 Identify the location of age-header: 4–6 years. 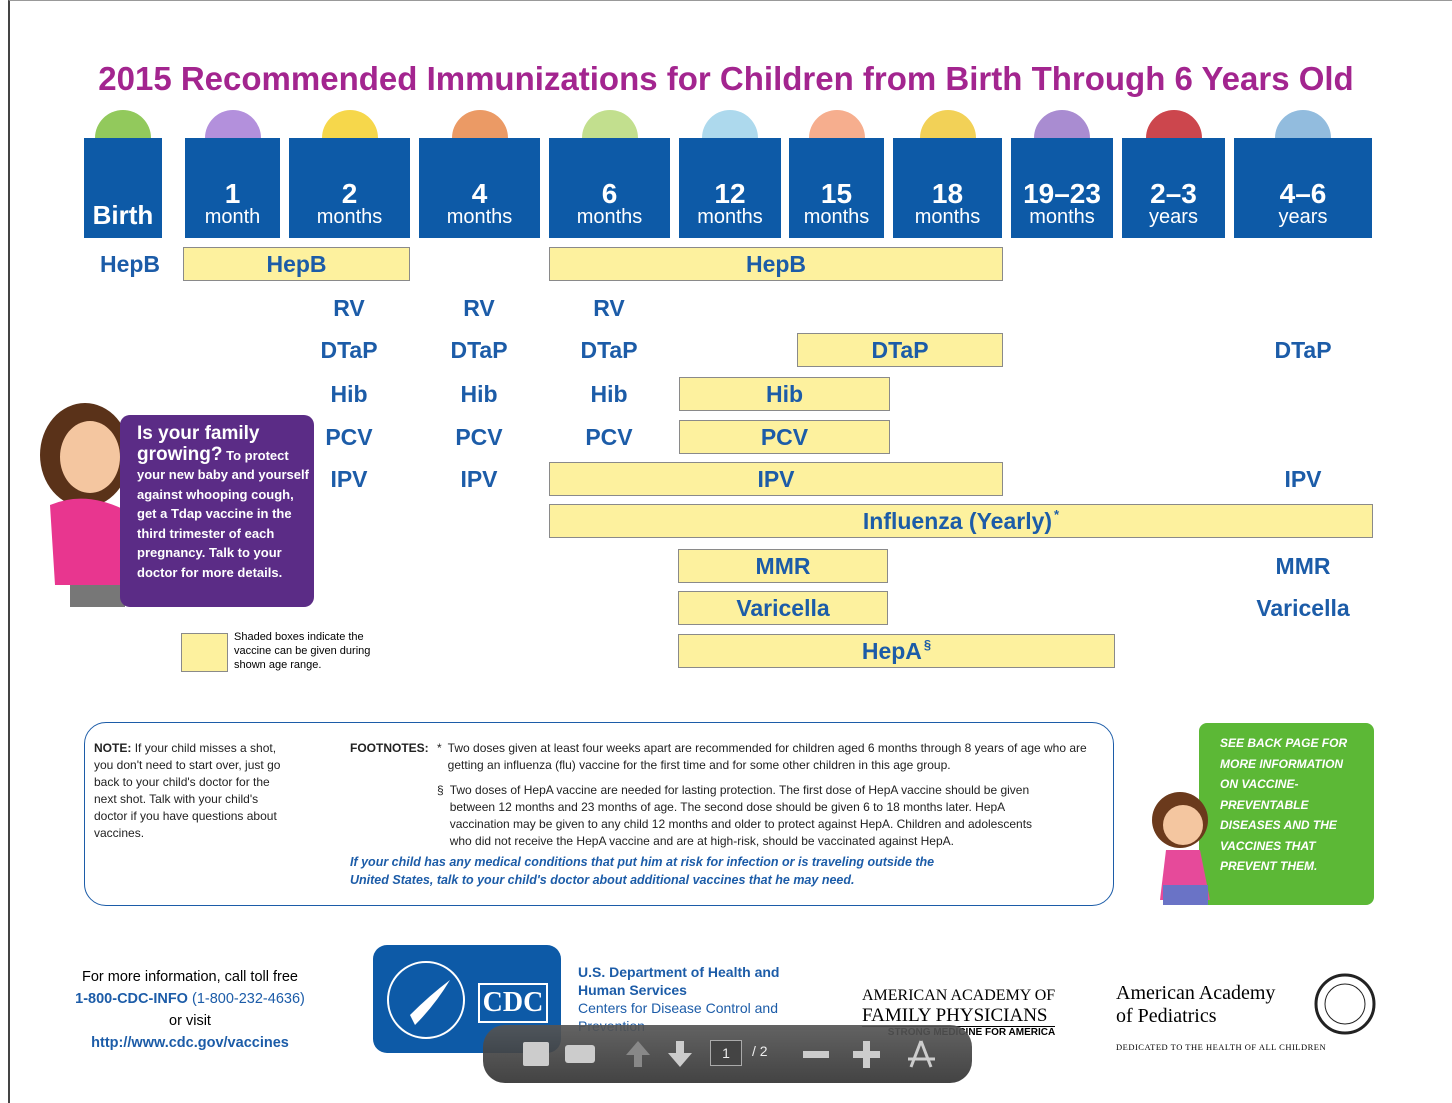
(1303, 188).